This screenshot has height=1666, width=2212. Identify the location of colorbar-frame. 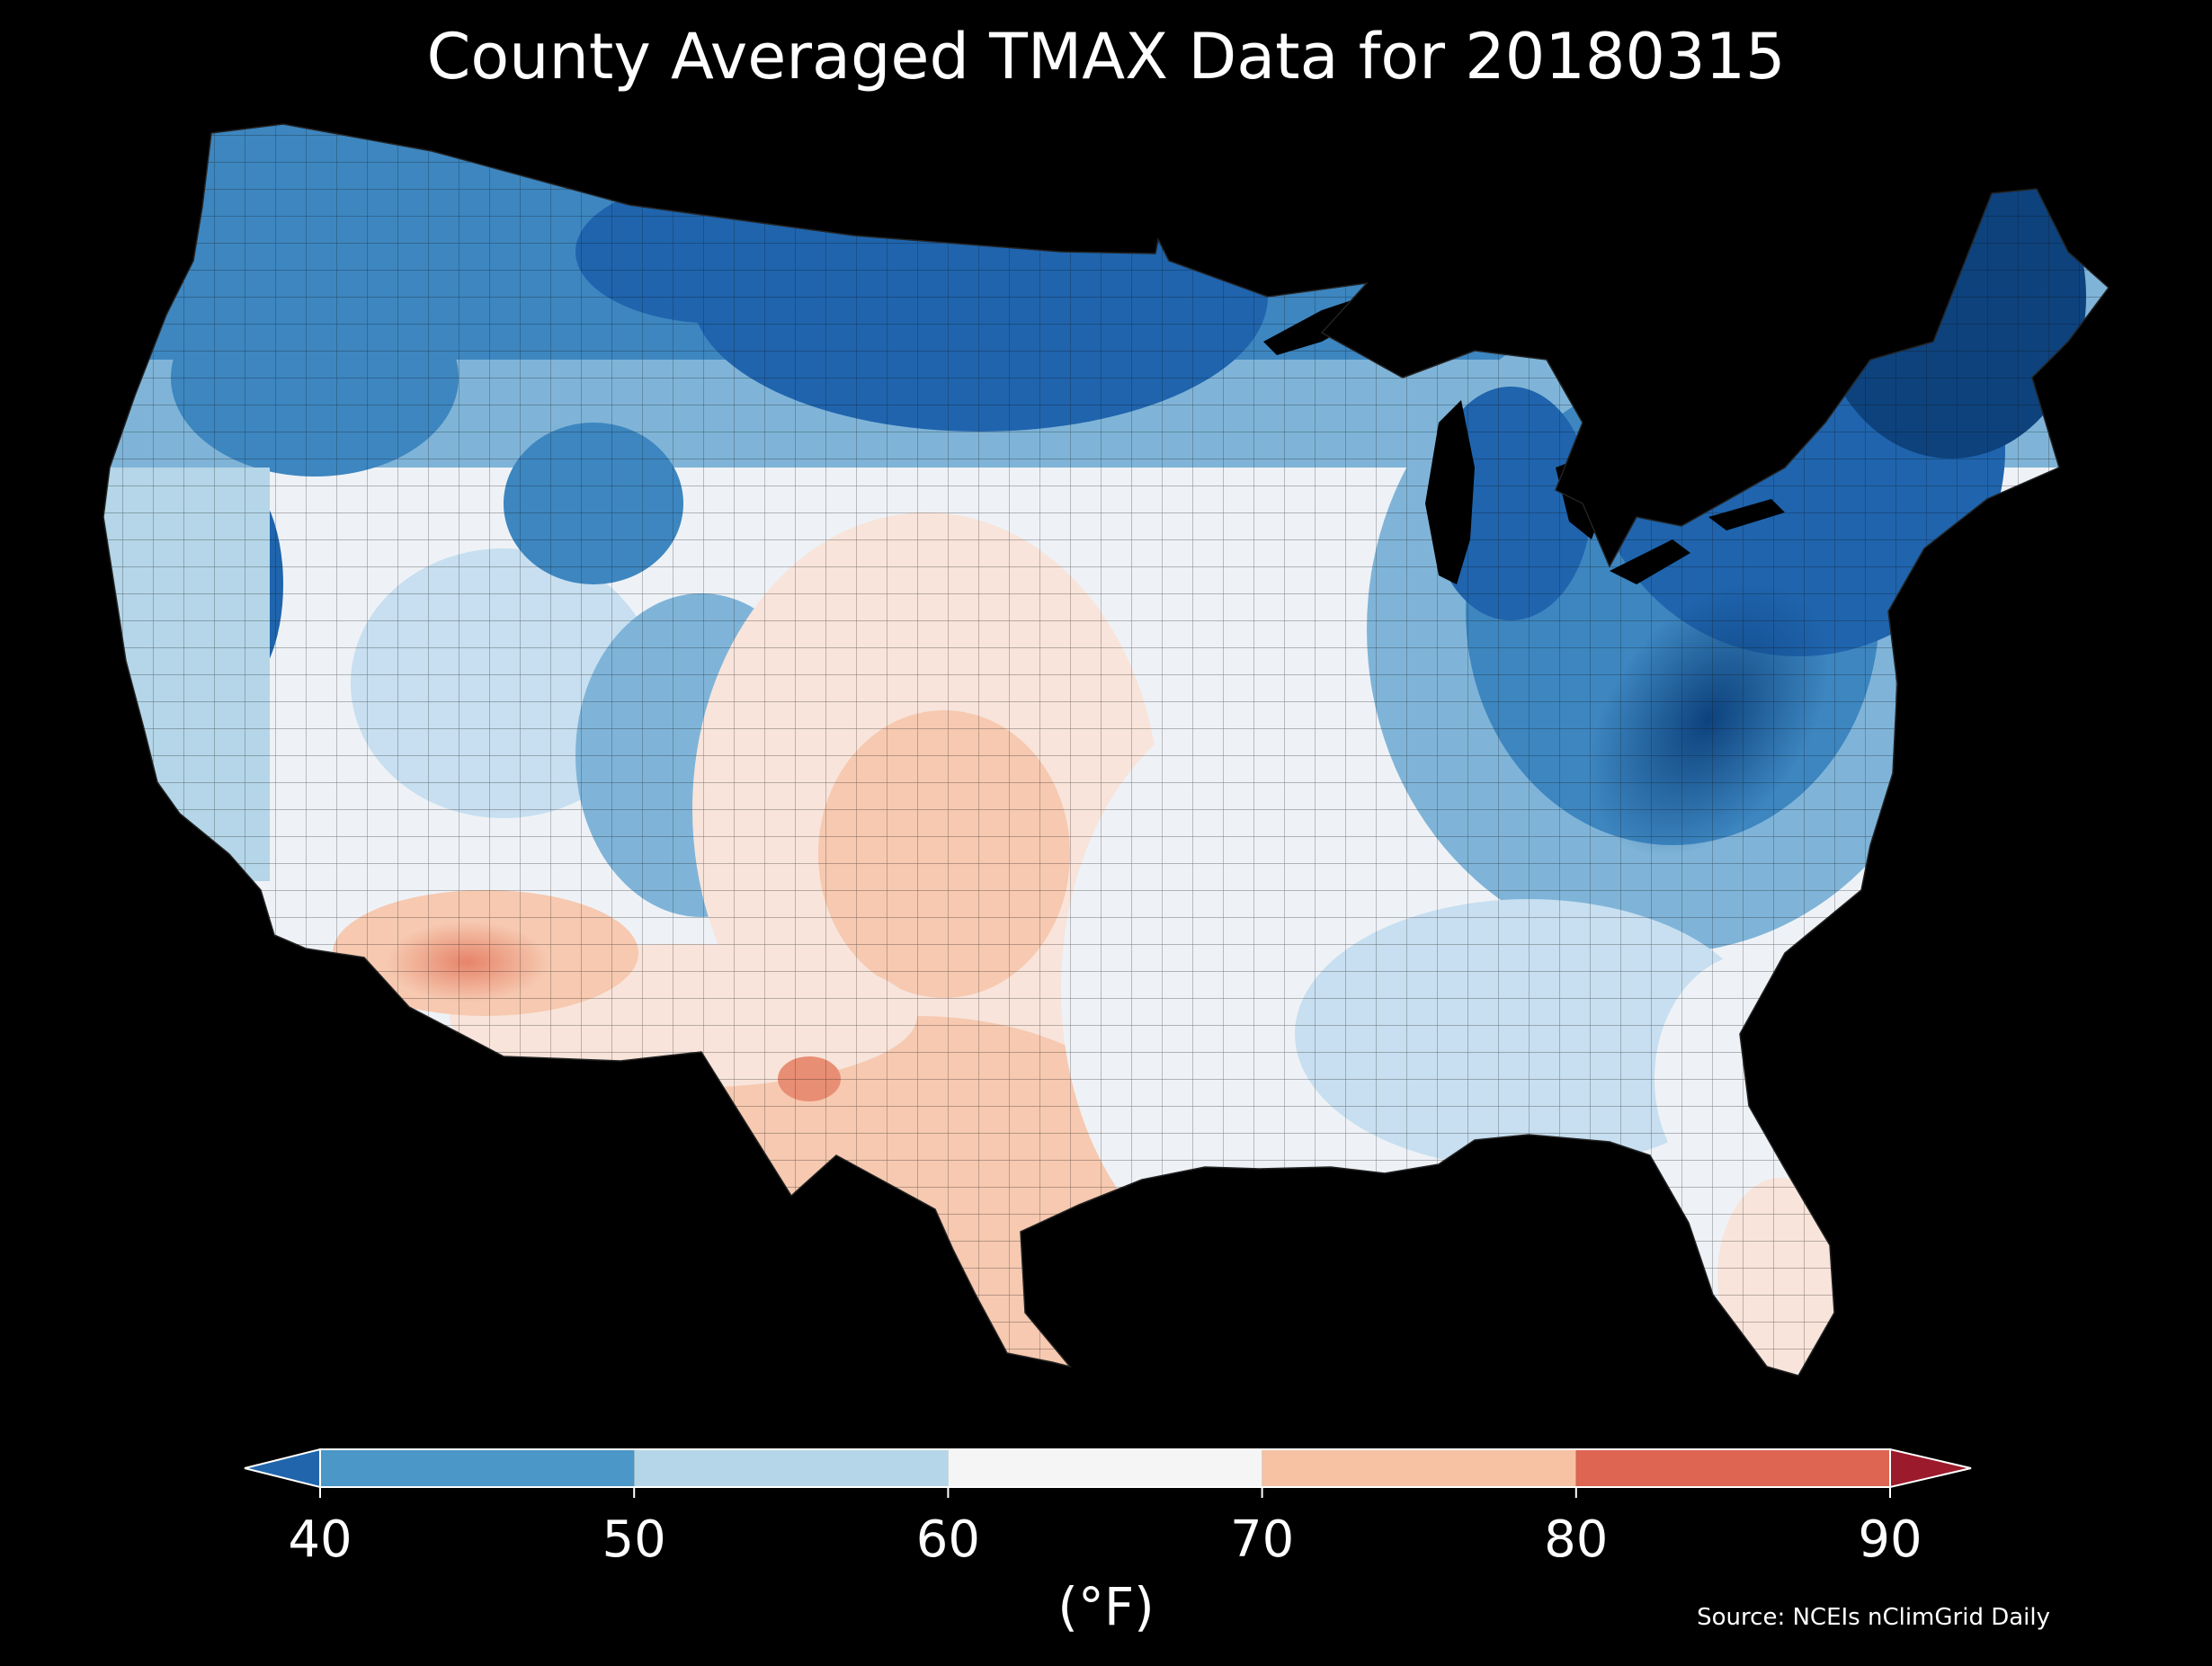
(1105, 1468).